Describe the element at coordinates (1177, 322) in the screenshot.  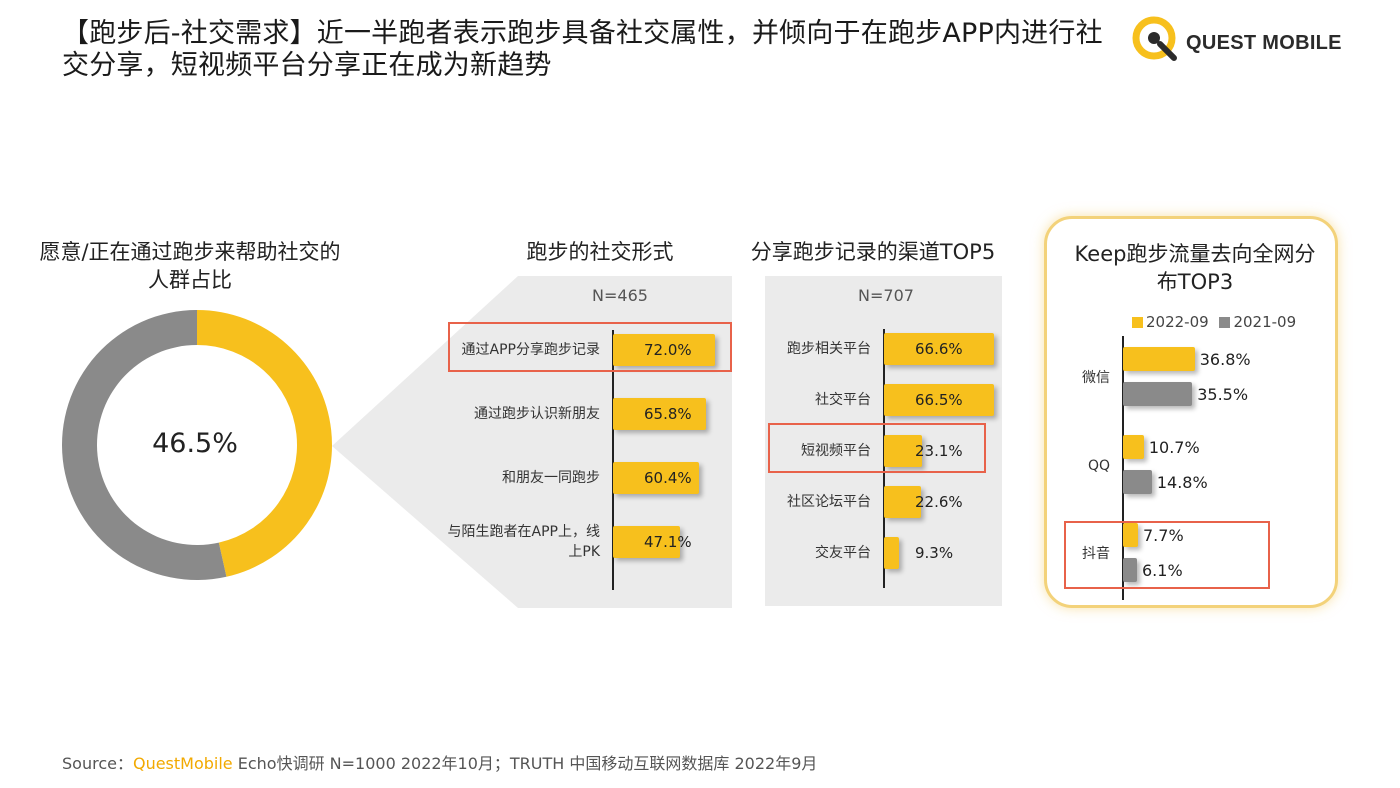
I see `legend-label-2022: 2022-09` at that location.